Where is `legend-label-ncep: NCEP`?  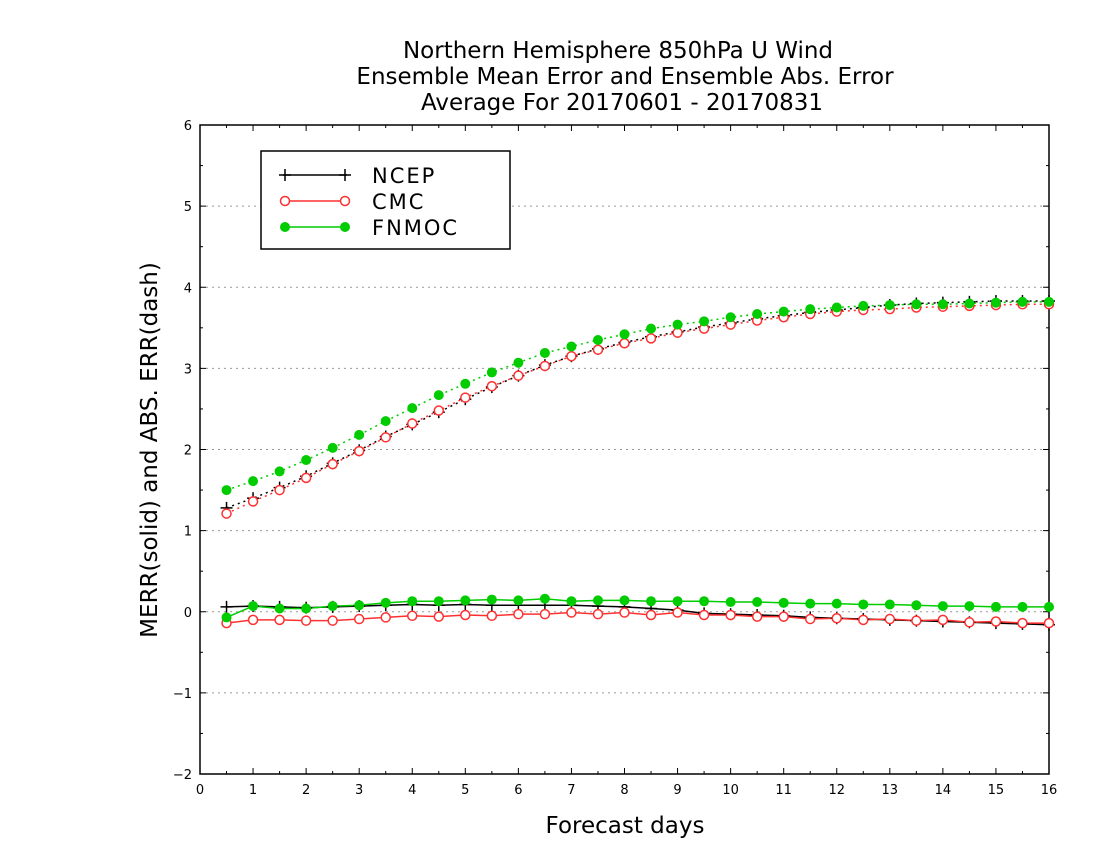
legend-label-ncep: NCEP is located at coordinates (404, 176).